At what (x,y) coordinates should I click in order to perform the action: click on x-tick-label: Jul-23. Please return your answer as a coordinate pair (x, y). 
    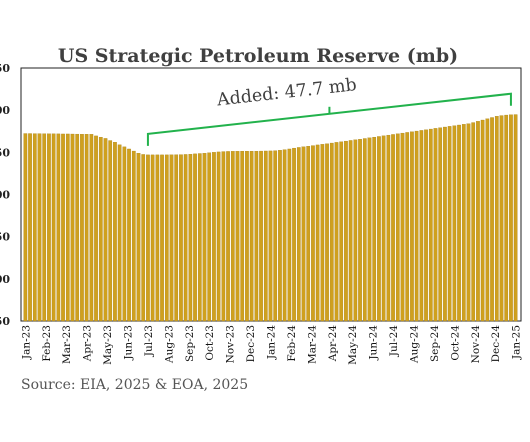
    Looking at the image, I should click on (149, 341).